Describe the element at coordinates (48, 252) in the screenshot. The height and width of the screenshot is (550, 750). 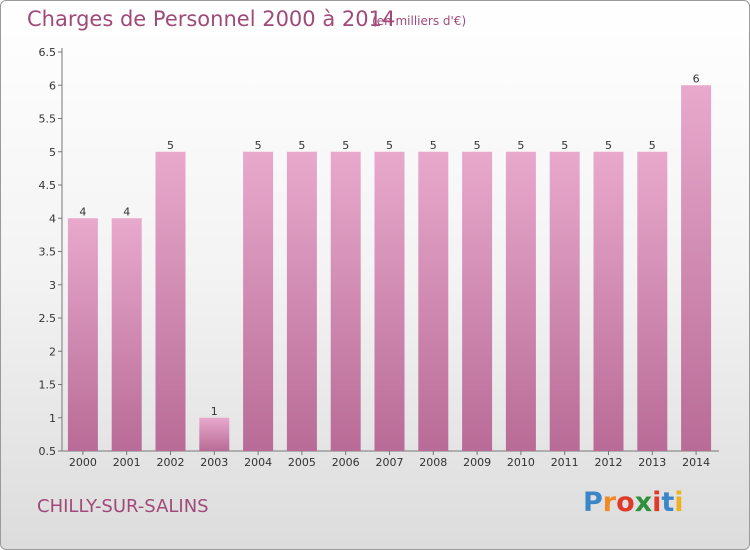
I see `y-tick-label: 3.5` at that location.